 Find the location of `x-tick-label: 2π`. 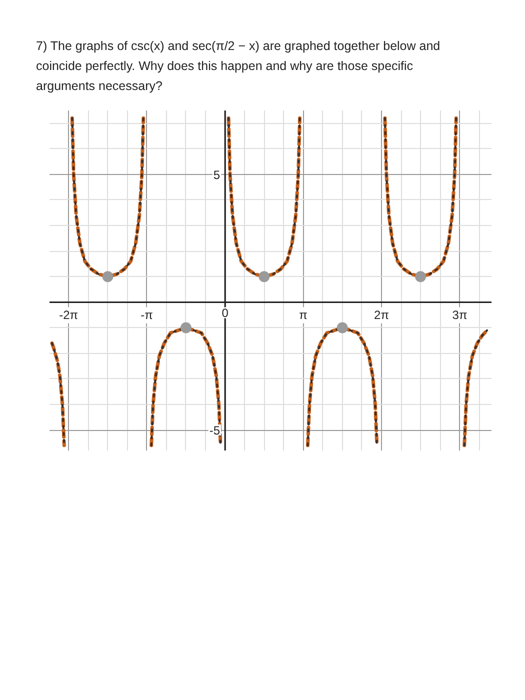

x-tick-label: 2π is located at coordinates (381, 315).